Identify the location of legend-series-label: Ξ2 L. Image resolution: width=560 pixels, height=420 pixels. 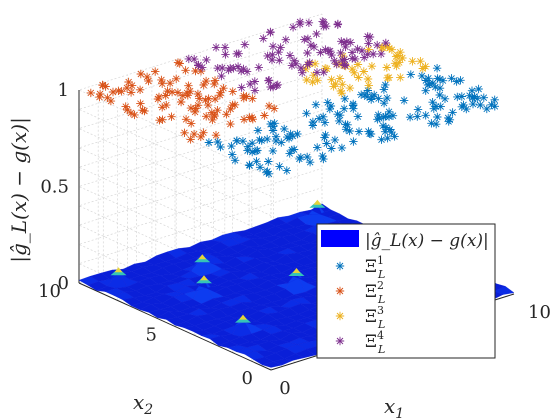
(375, 292).